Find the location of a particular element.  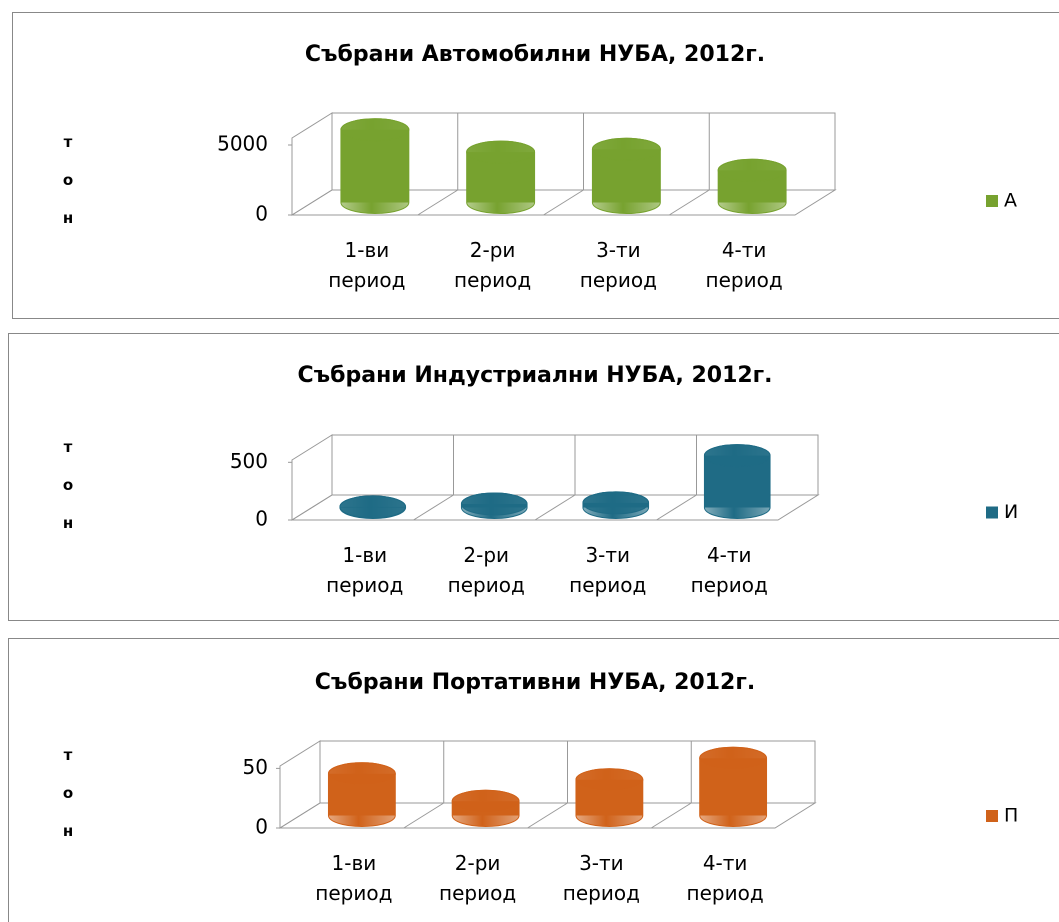

legend-label: И is located at coordinates (1011, 512).